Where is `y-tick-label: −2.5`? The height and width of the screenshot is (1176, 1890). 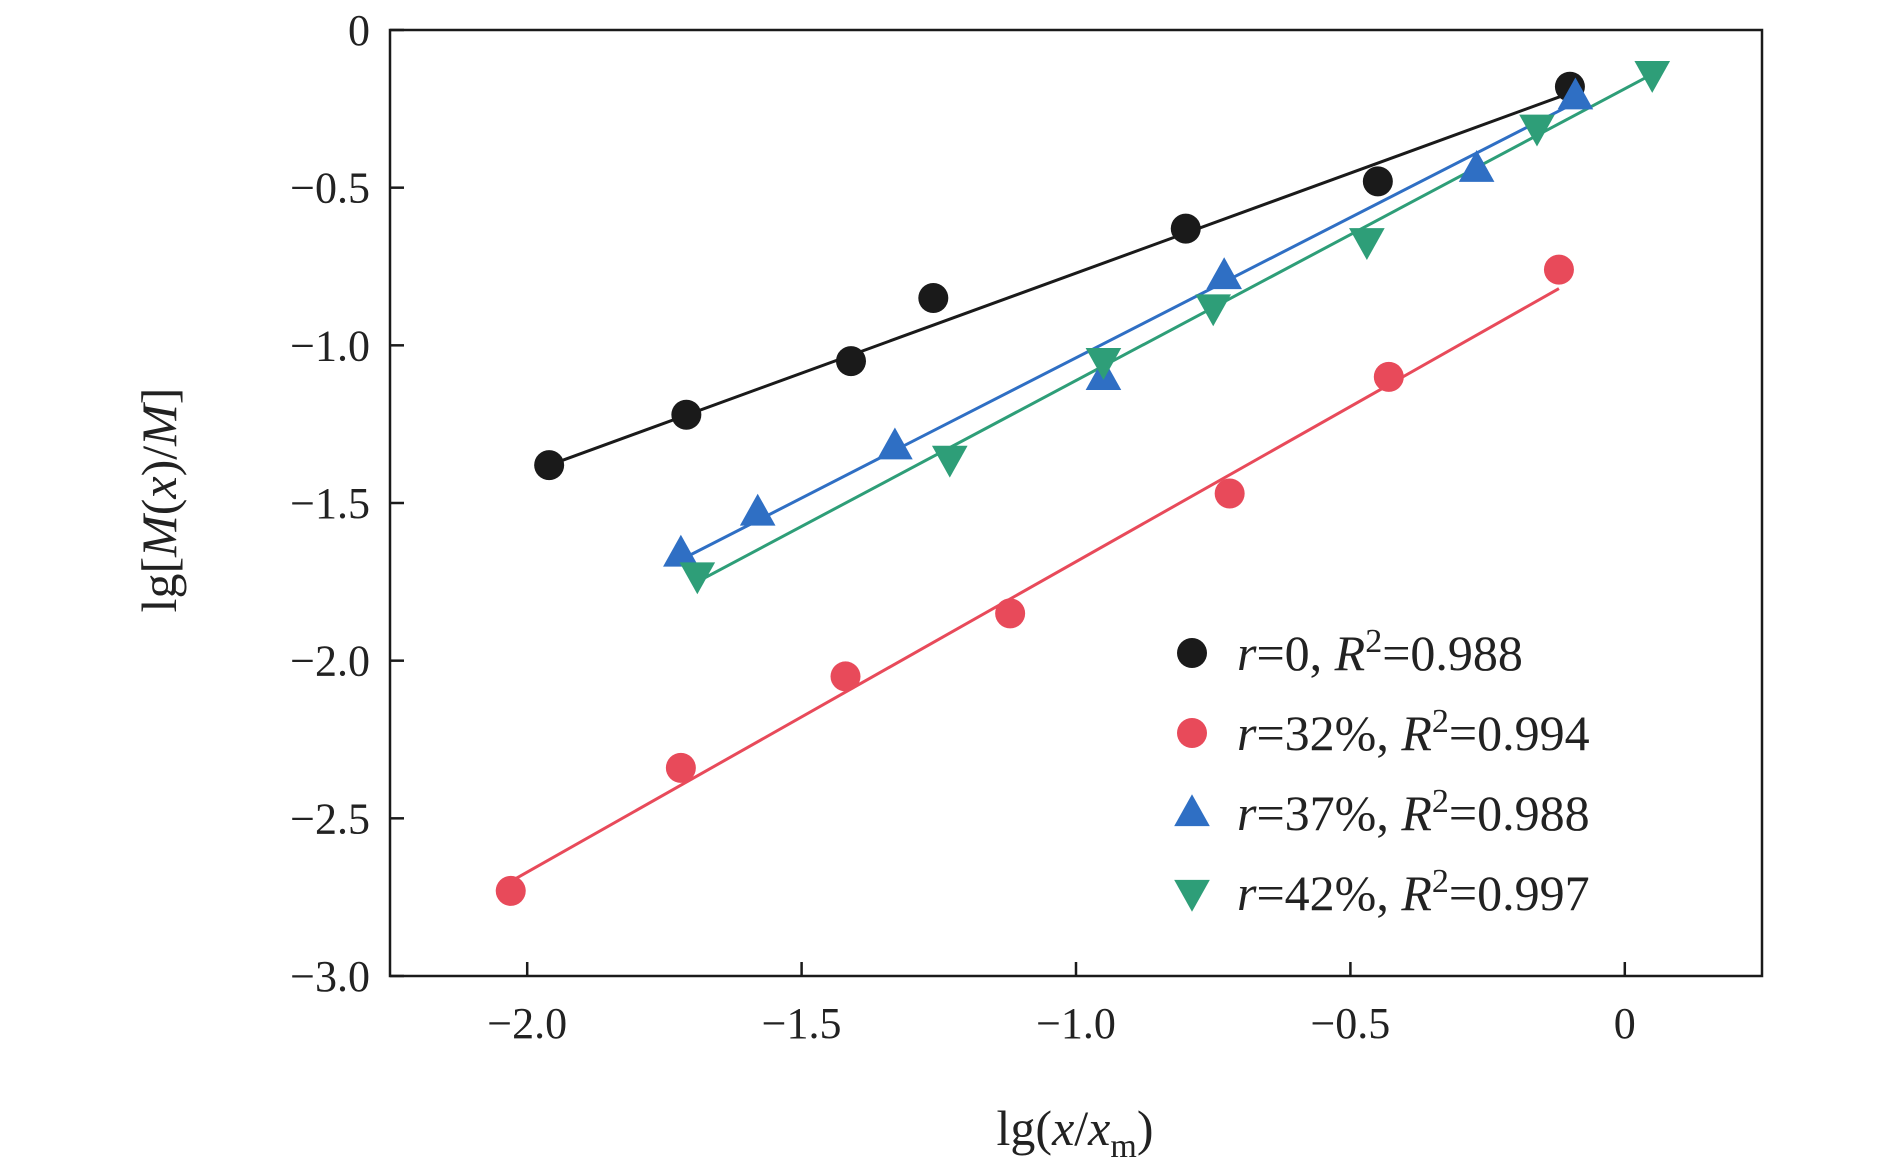 y-tick-label: −2.5 is located at coordinates (330, 818).